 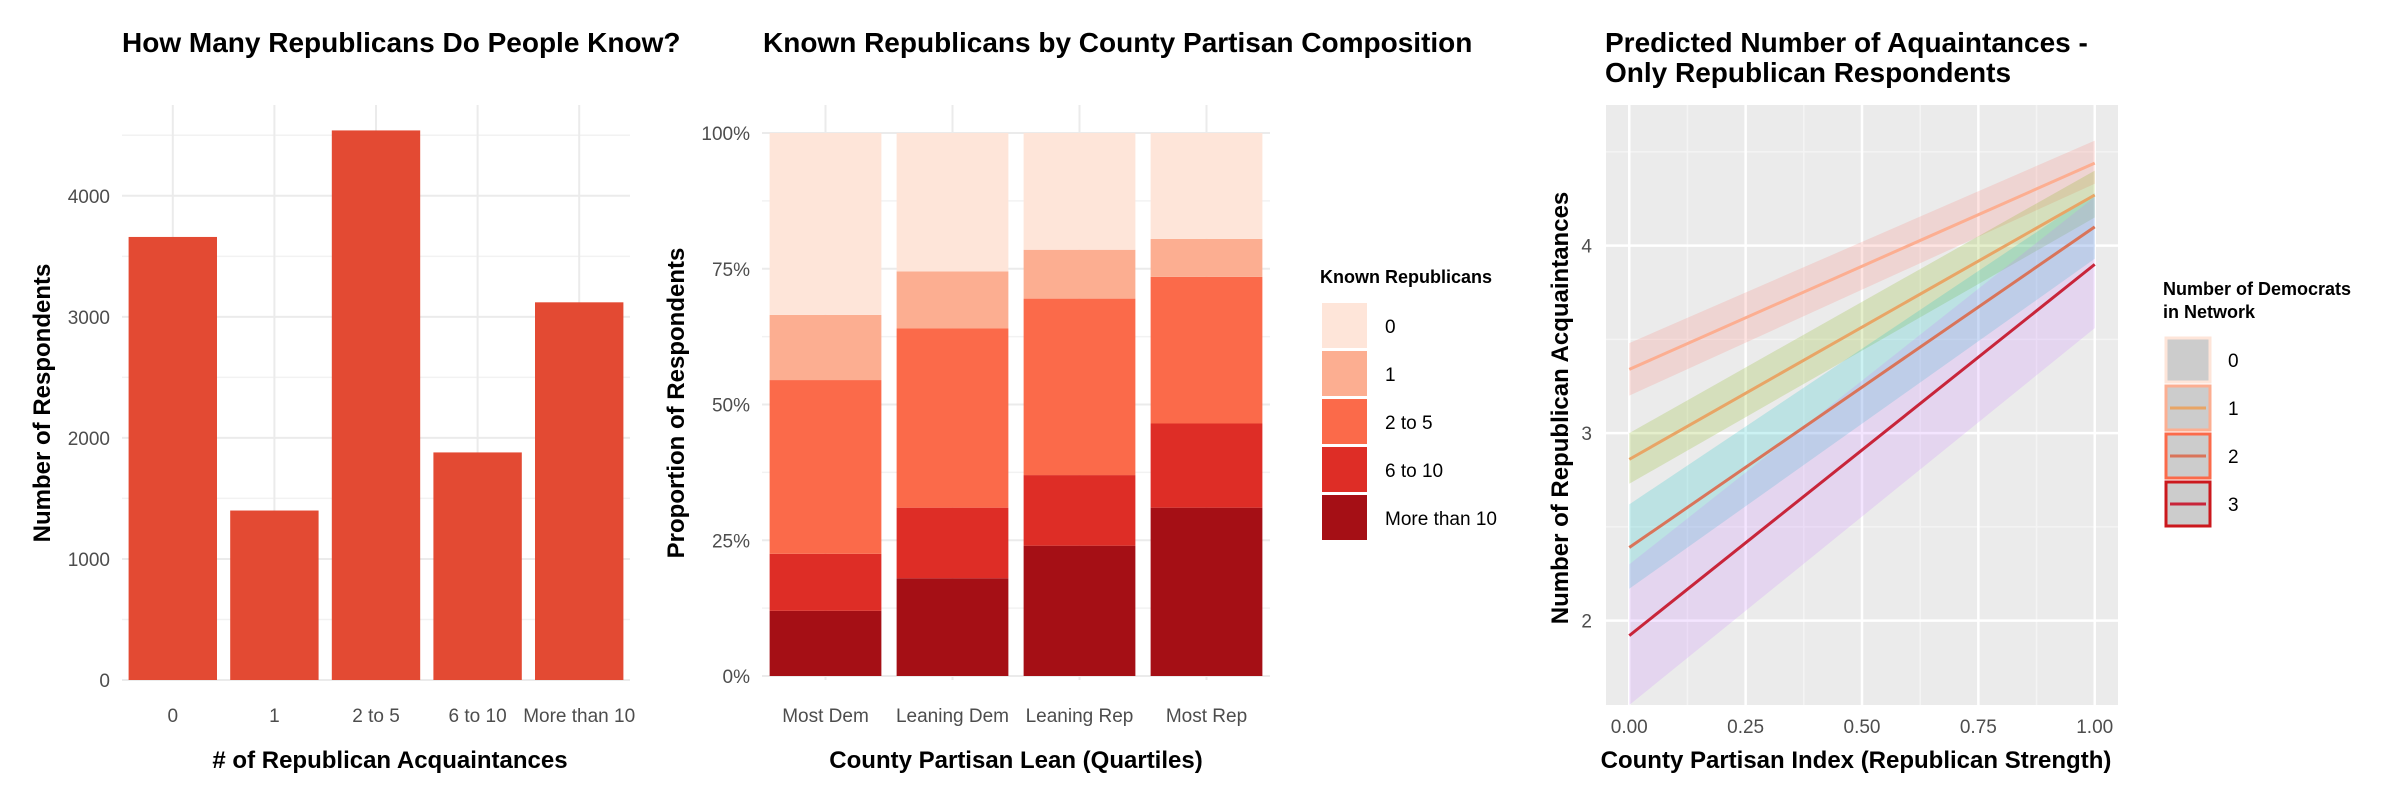 I want to click on chart3-legend-title-line1: Number of Democrats, so click(x=2257, y=289).